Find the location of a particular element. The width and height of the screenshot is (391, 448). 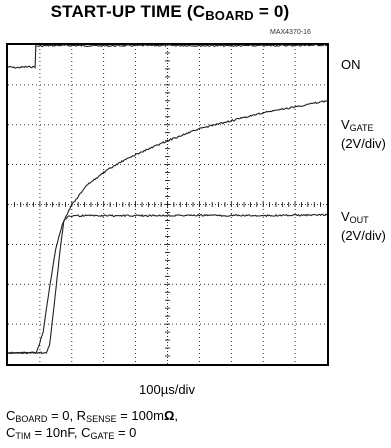

series-label-vgate: VGATE (2V/div) is located at coordinates (363, 134).